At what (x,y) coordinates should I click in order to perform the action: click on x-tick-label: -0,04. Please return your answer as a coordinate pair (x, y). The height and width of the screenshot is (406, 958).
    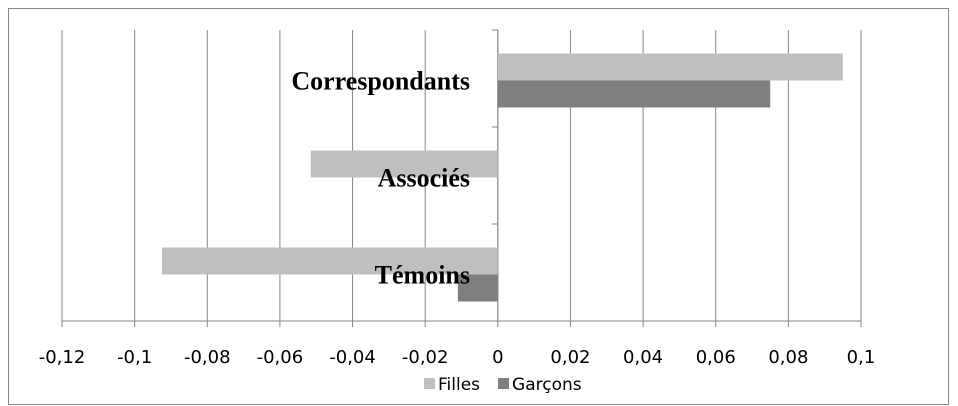
    Looking at the image, I should click on (352, 357).